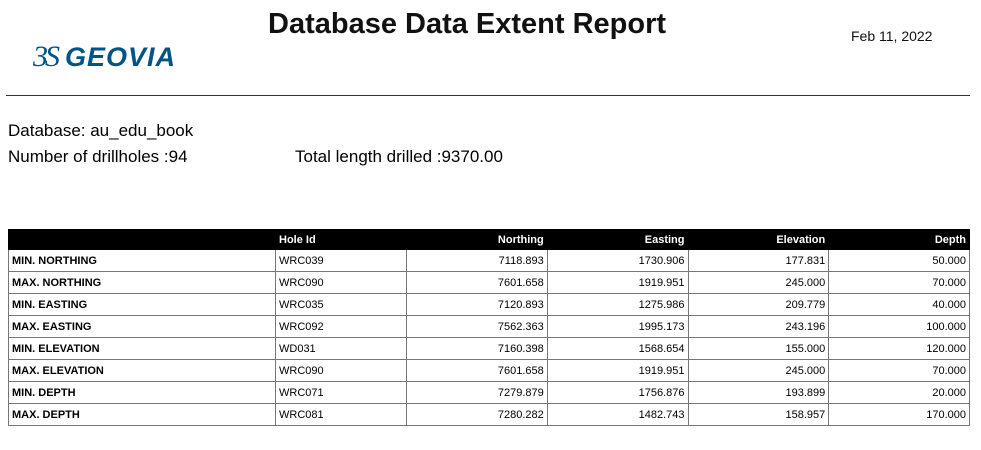 The image size is (981, 450). Describe the element at coordinates (899, 414) in the screenshot. I see `row-depth: 170.000` at that location.